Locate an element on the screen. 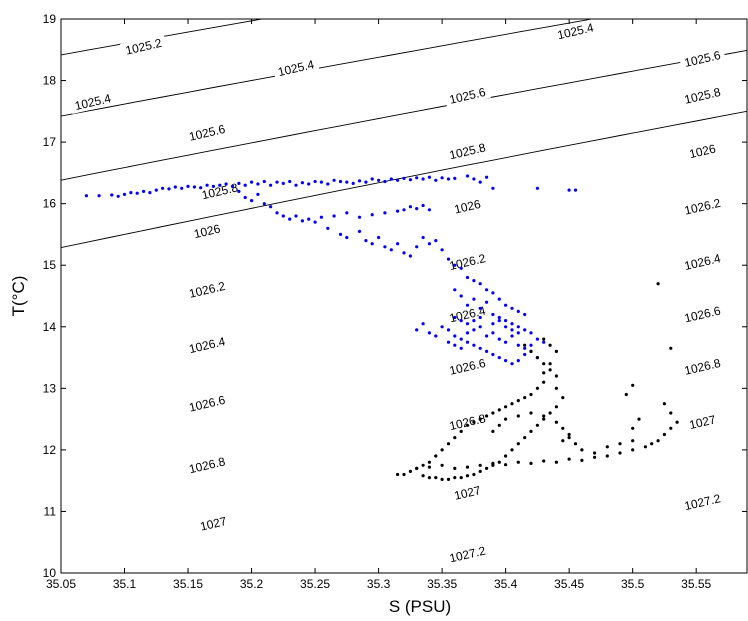 This screenshot has height=621, width=748. contour-label-group: 1026.6 is located at coordinates (702, 314).